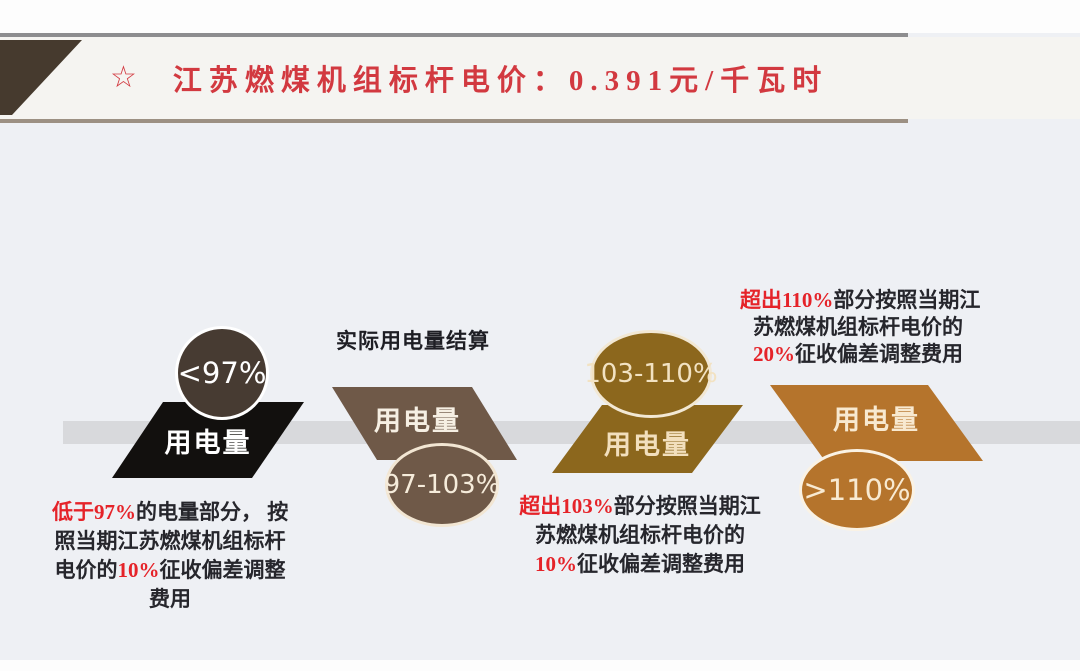  I want to click on note-text-segment: 电价的, so click(86, 570).